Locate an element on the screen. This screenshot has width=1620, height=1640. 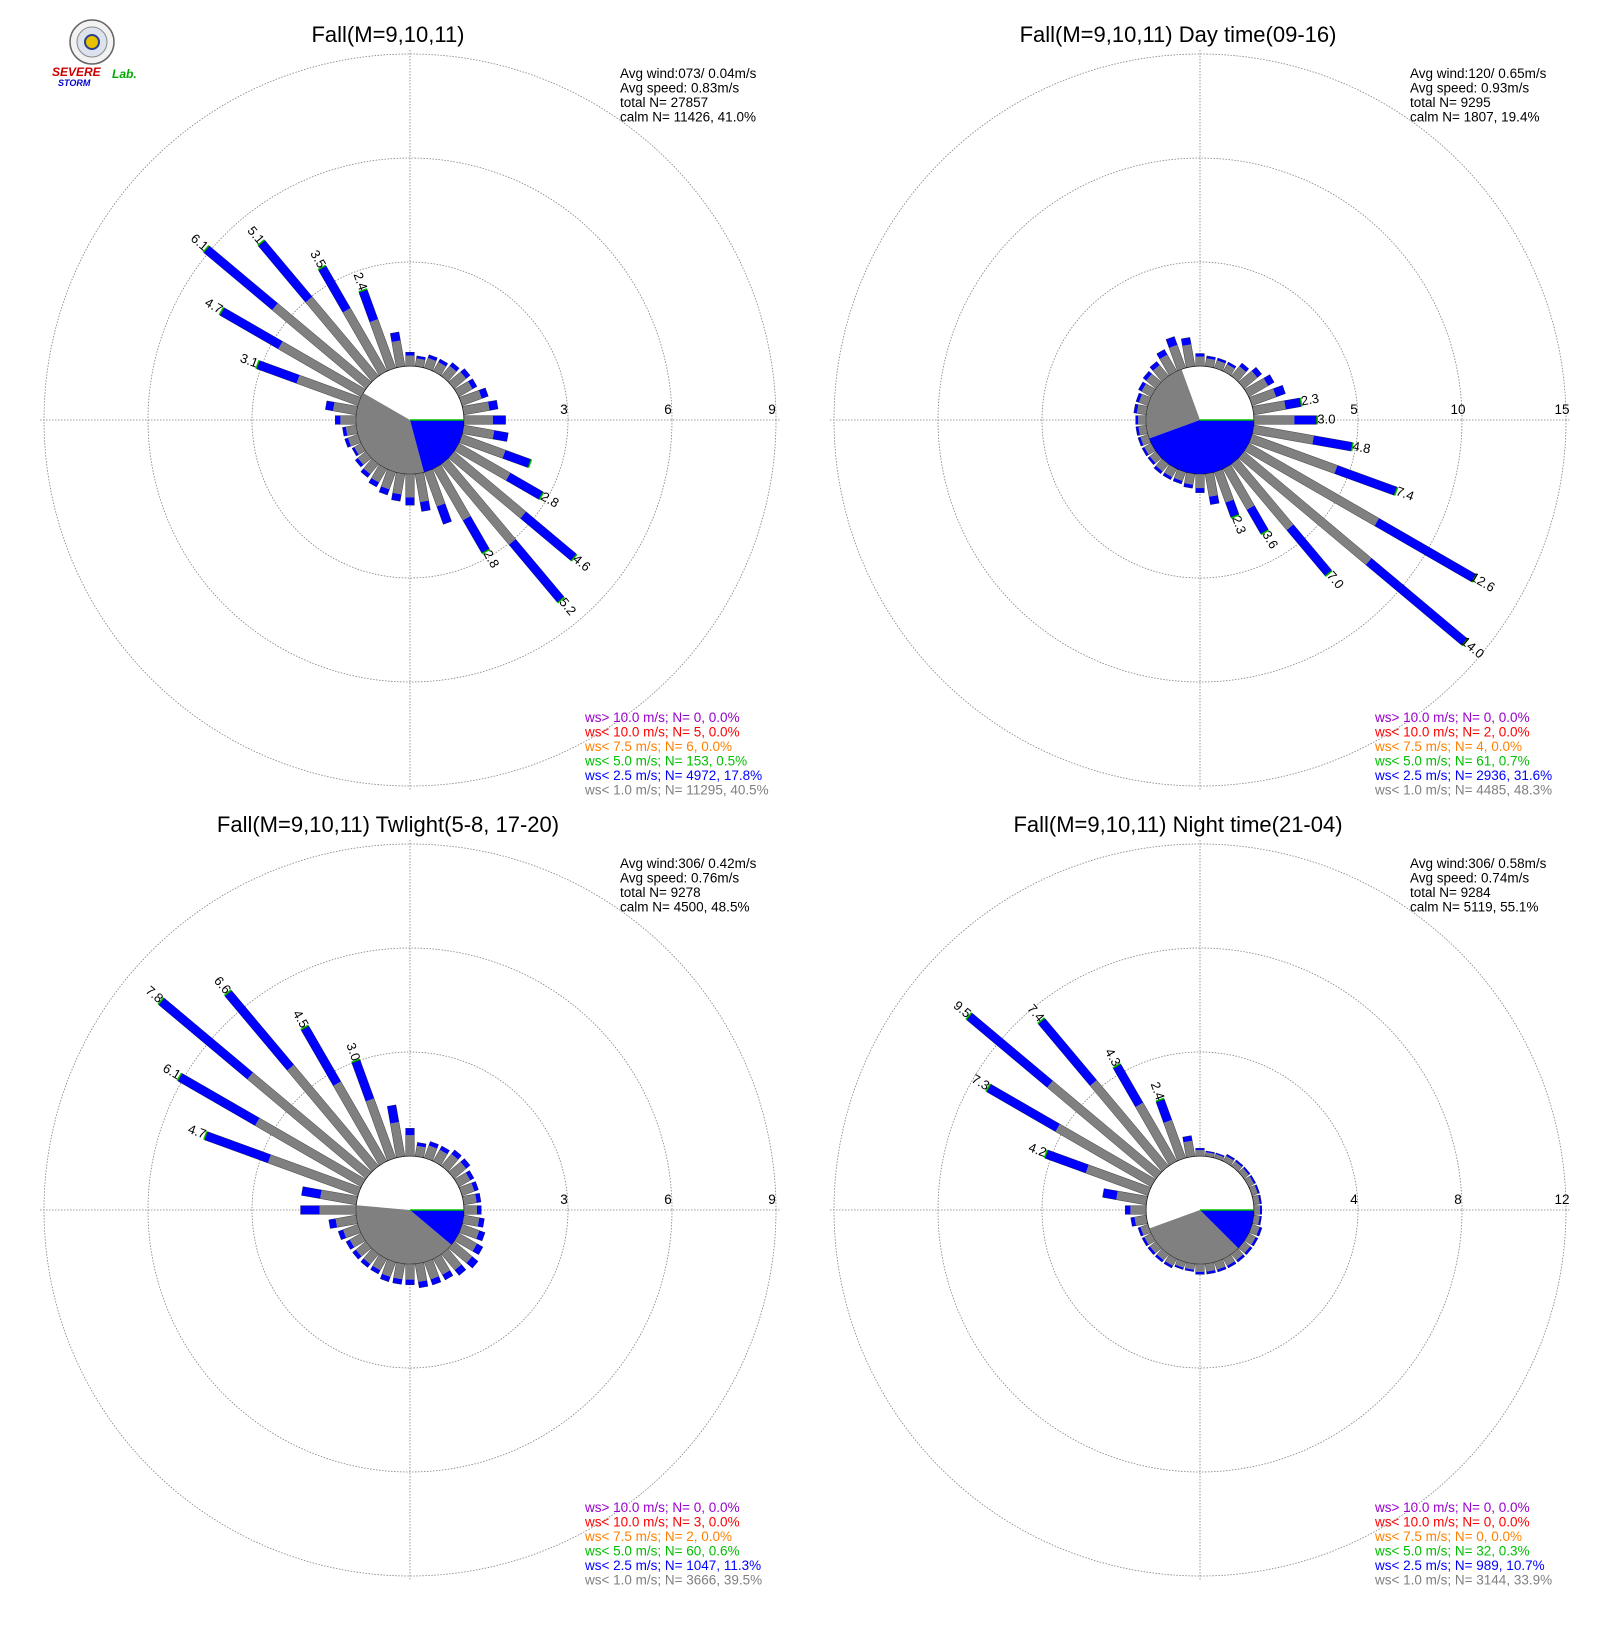
legend-entry: ws< 10.0 m/s; N= 0, 0.0% is located at coordinates (1452, 1522).